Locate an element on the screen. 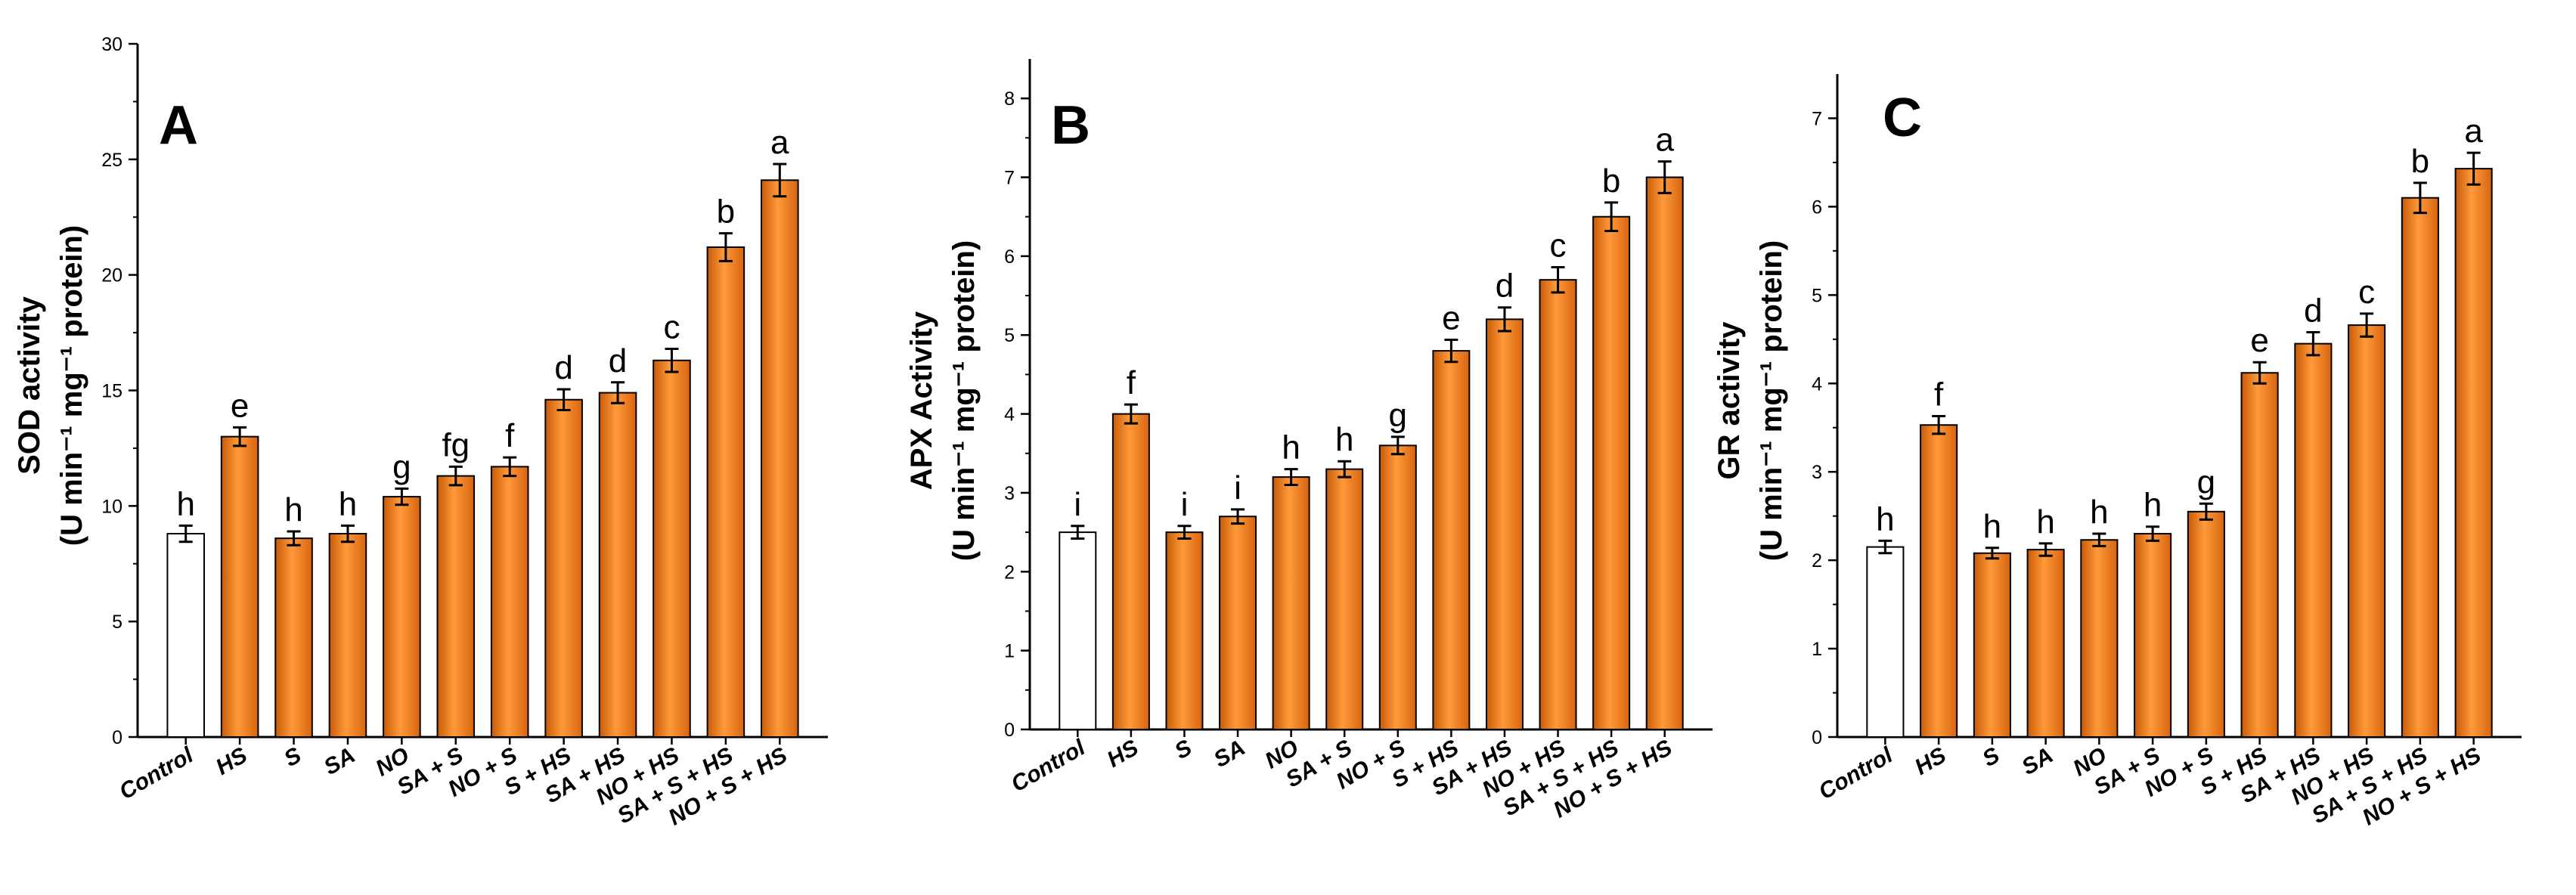 The width and height of the screenshot is (2576, 895). panel-b-ytick-label: 7 is located at coordinates (1009, 178).